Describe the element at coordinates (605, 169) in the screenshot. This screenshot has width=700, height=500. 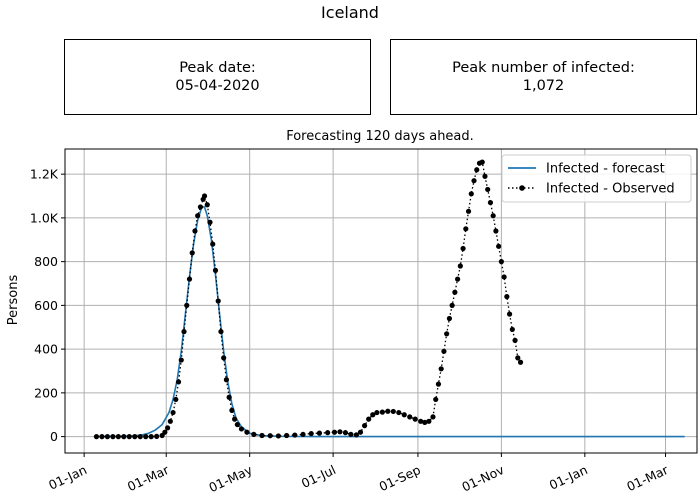
I see `legend-label-forecast: Infected - forecast` at that location.